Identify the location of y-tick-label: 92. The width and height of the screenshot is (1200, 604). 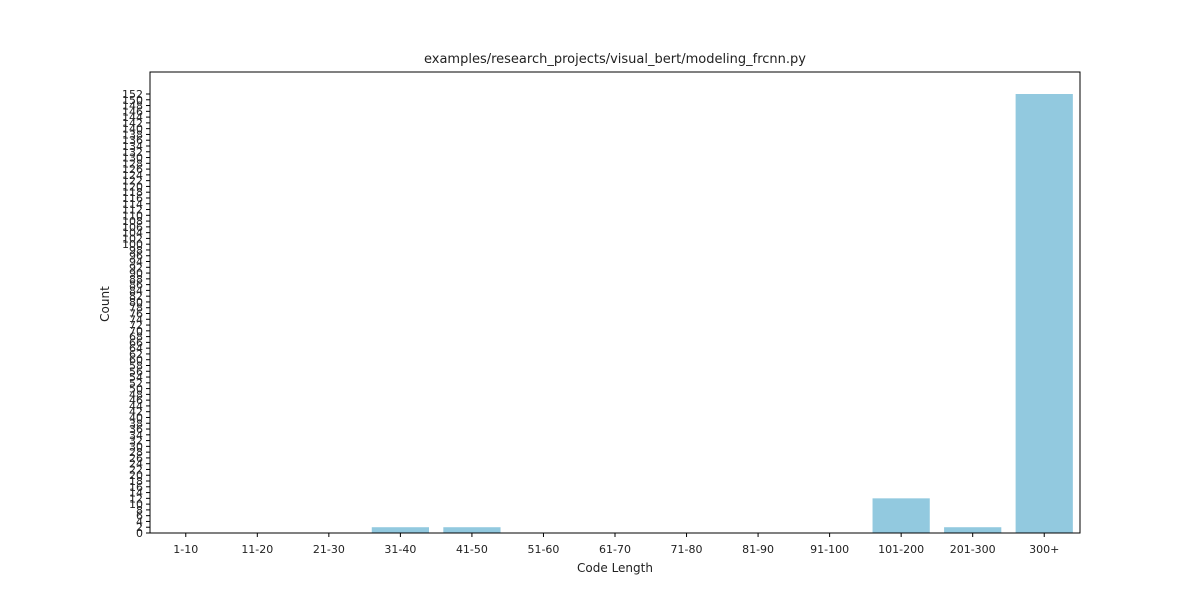
(136, 267).